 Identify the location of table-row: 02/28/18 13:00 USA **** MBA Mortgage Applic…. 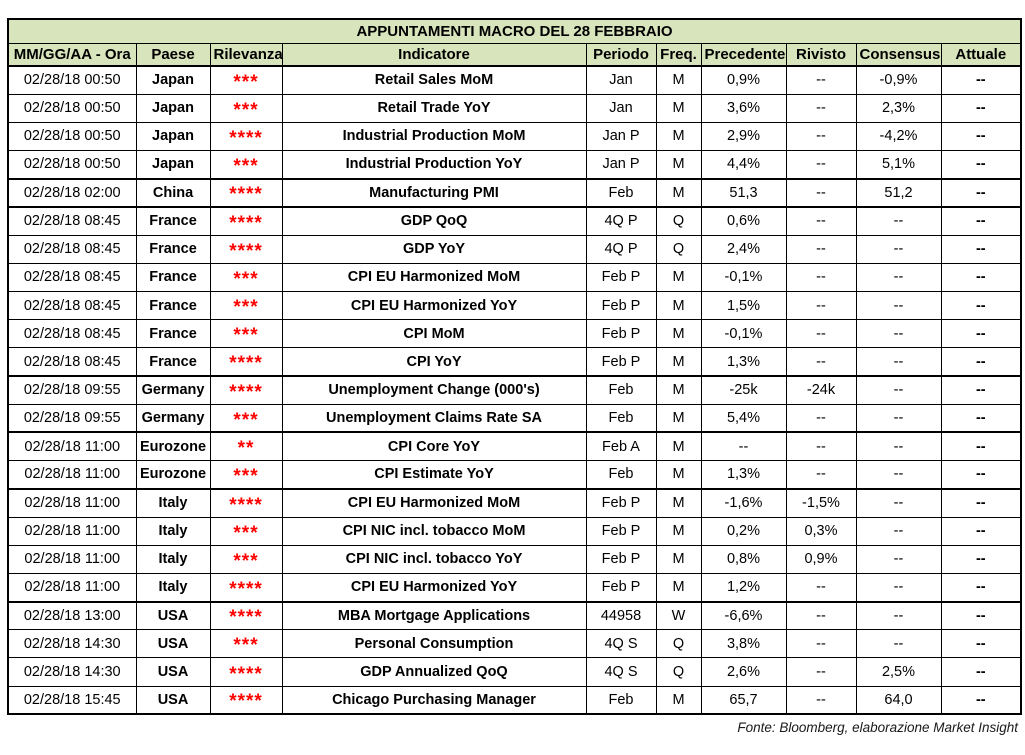
(514, 615).